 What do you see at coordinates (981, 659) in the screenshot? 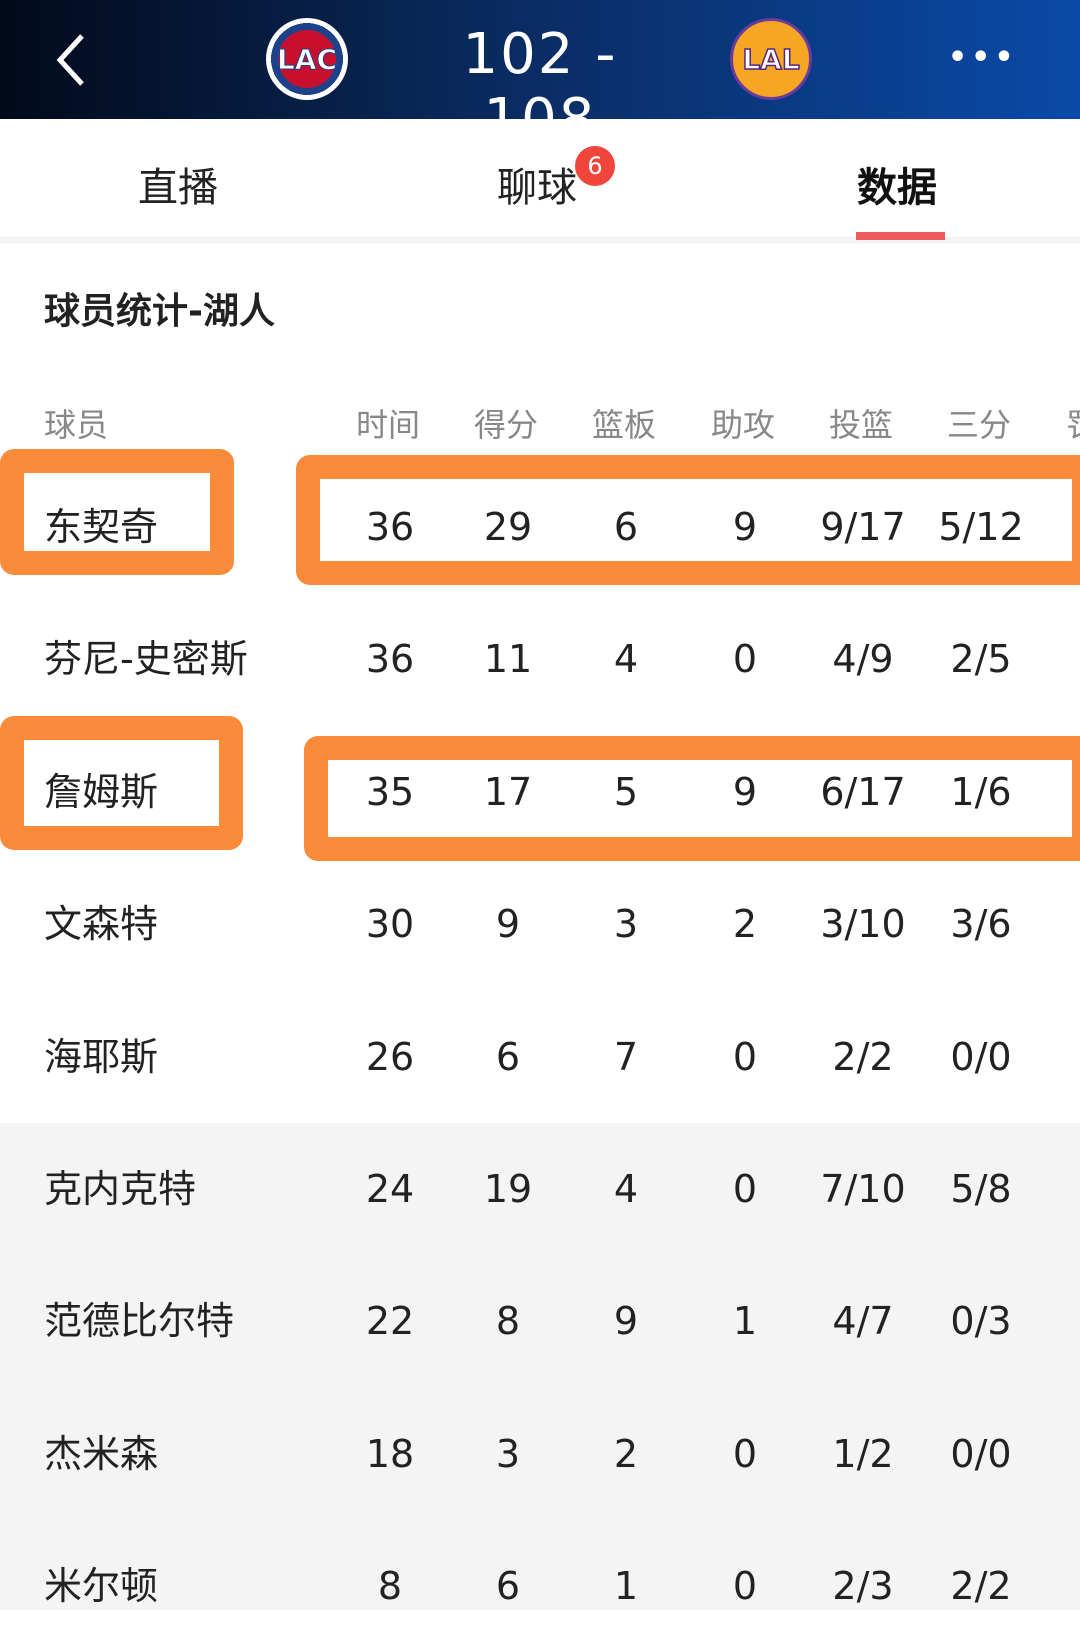
I see `stat-cell: 2/5` at bounding box center [981, 659].